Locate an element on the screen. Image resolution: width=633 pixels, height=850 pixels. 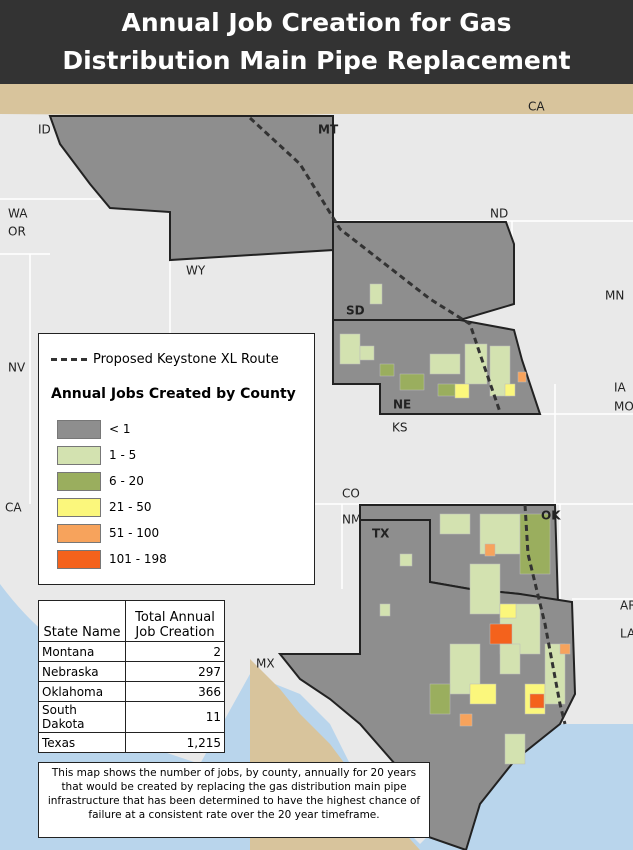
state-label: AR is located at coordinates (626, 606).